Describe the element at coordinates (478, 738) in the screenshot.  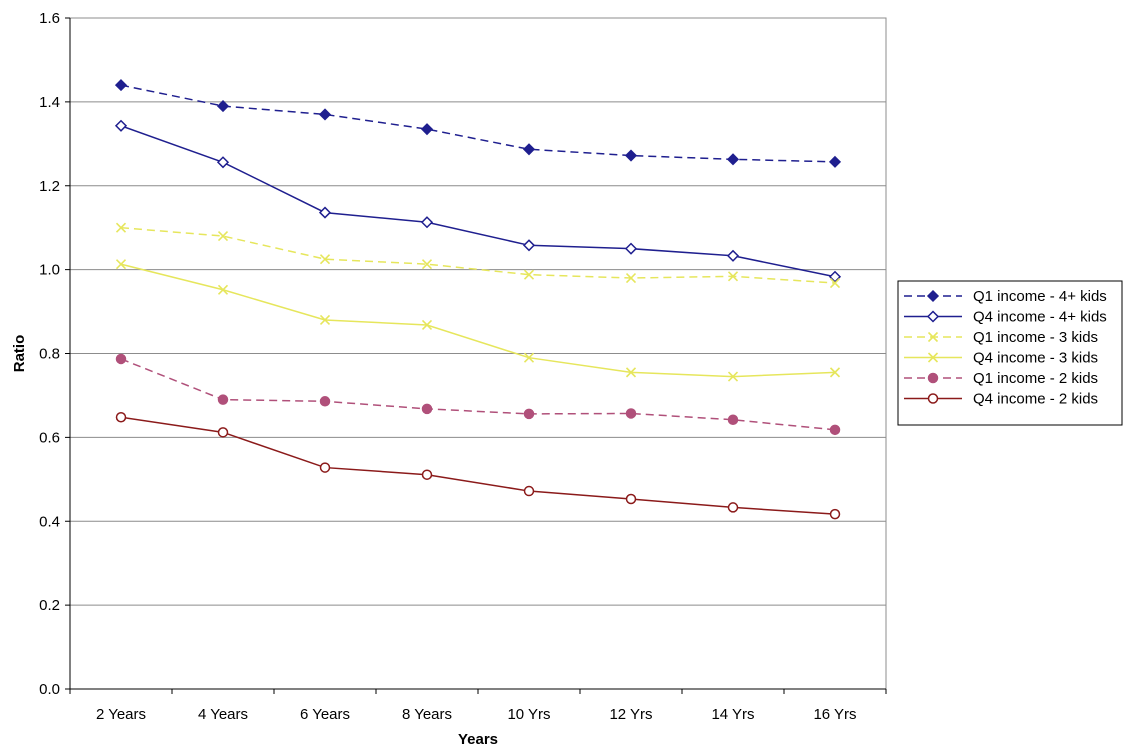
I see `x-axis-title: Years` at that location.